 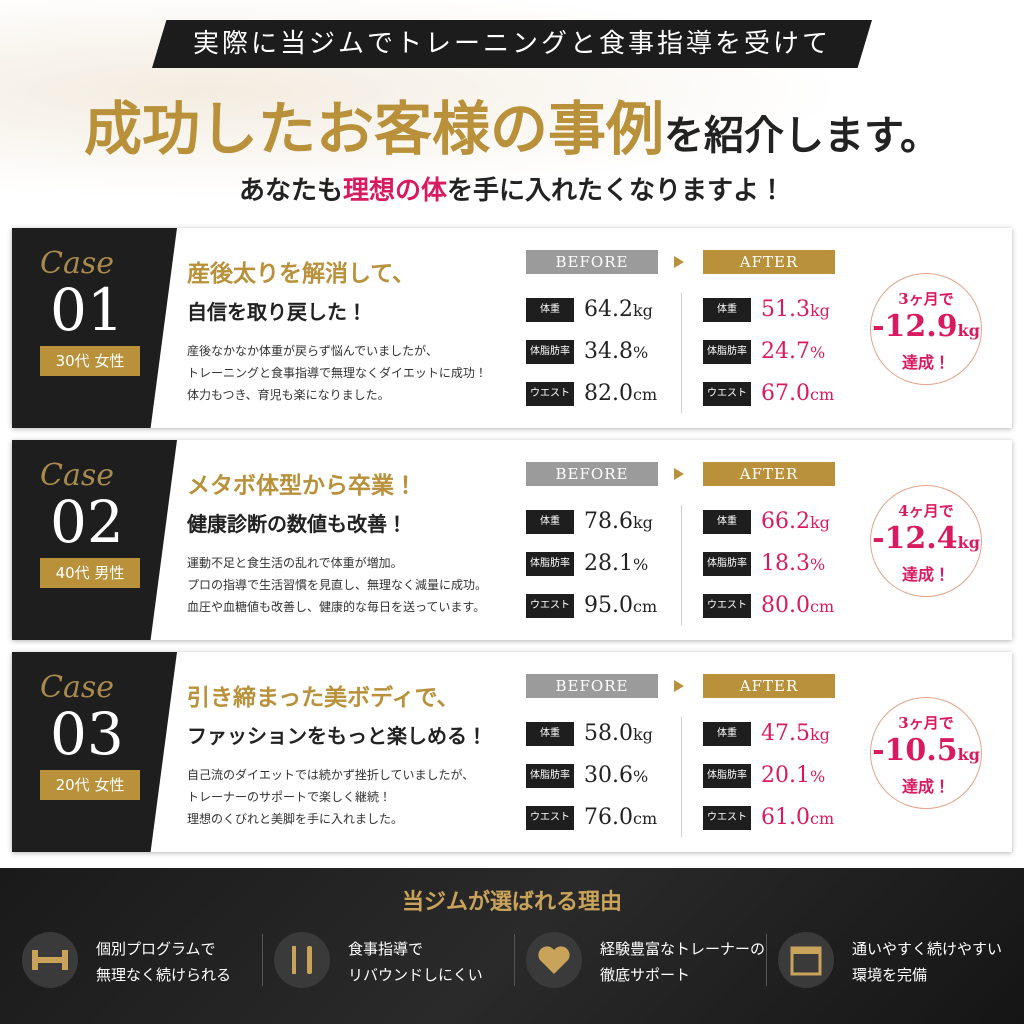 I want to click on value: 78.6, so click(x=608, y=521).